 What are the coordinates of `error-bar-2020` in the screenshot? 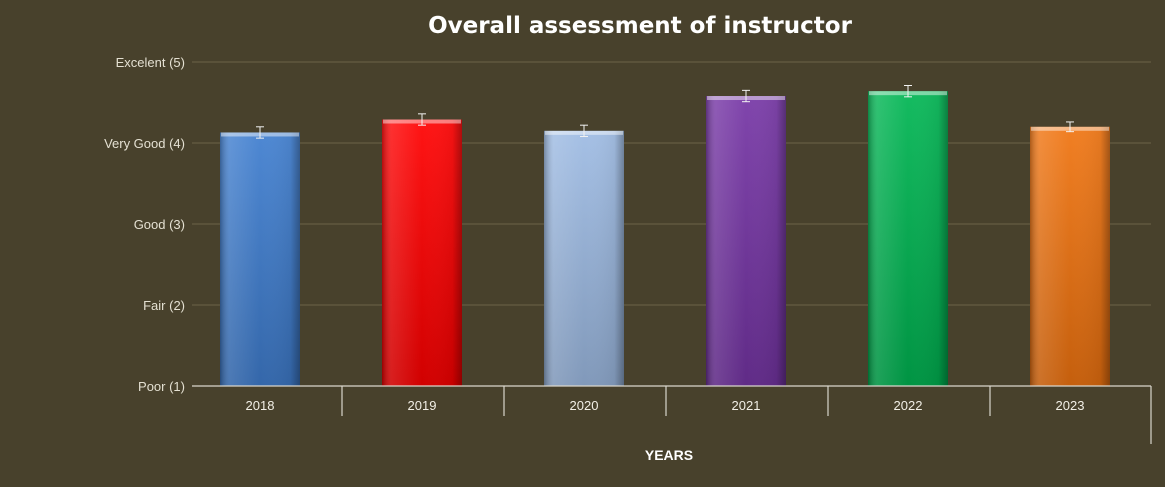 It's located at (584, 131).